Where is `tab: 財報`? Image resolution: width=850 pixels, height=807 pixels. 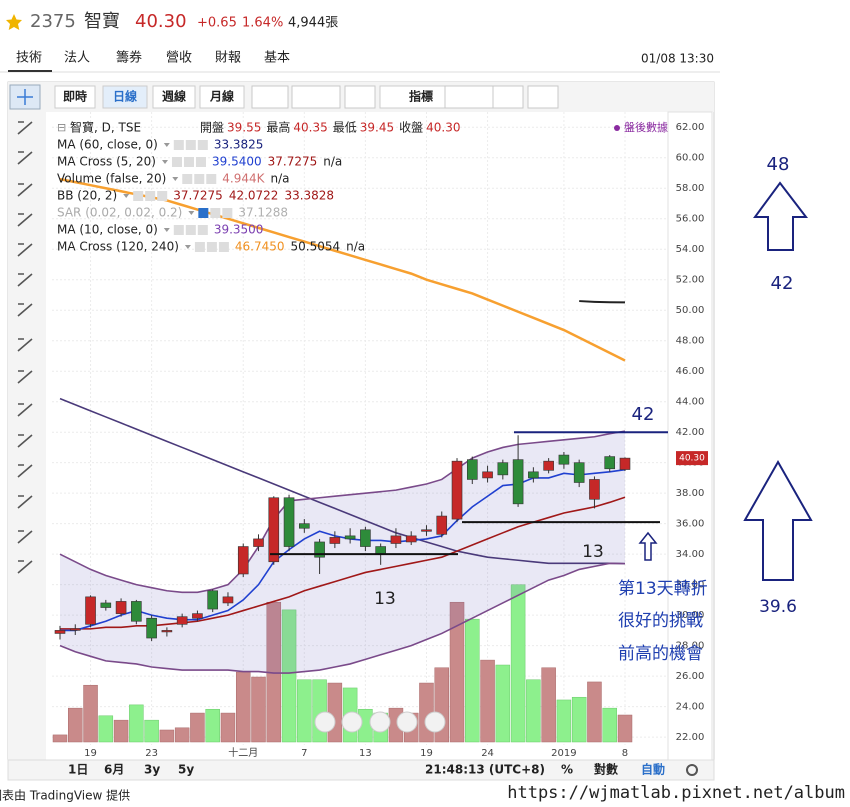
tab: 財報 is located at coordinates (228, 58).